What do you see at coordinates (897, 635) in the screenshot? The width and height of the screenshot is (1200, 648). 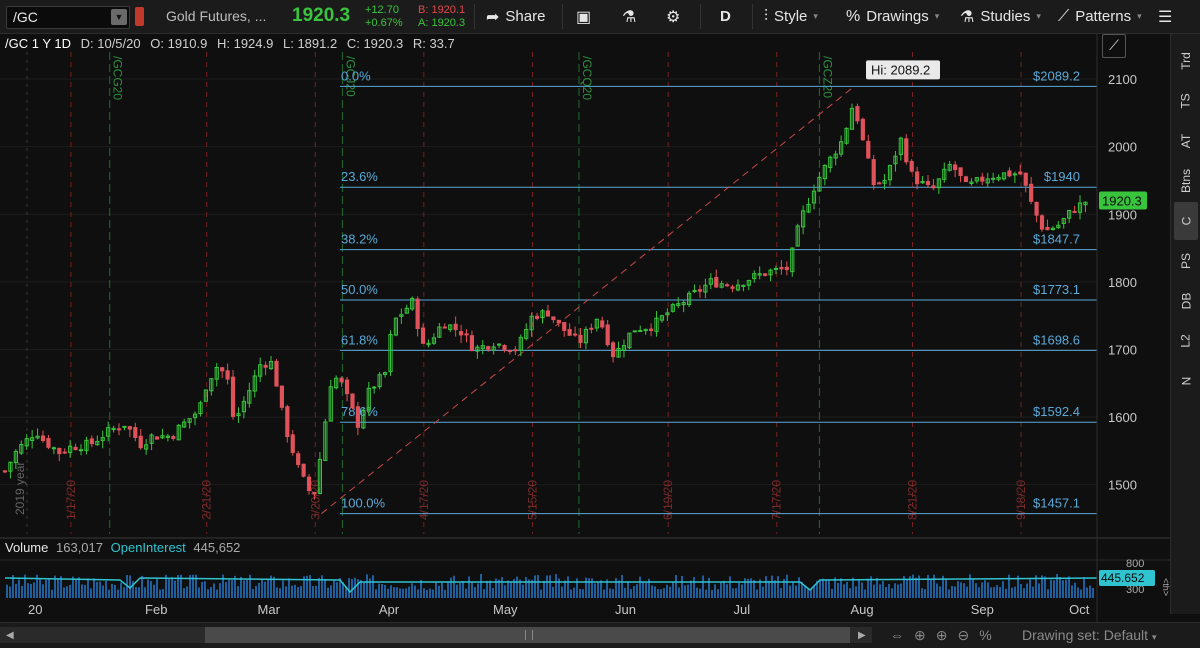 I see `pan-icon: ⇔` at bounding box center [897, 635].